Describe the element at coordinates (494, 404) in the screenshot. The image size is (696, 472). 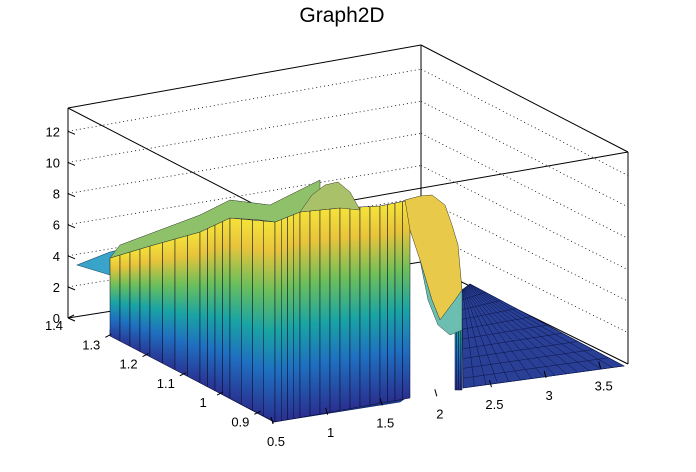
I see `x-tick-label: 2.5` at that location.